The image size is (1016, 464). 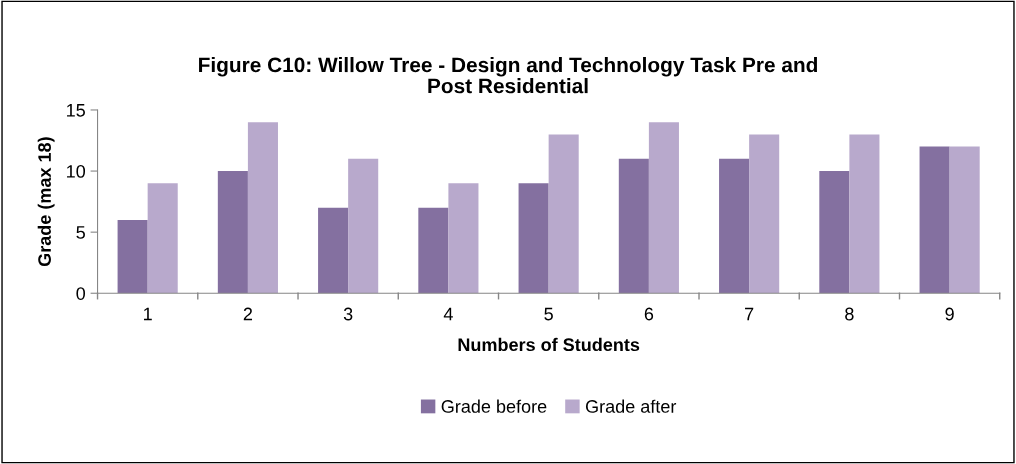 I want to click on legend-label: Grade after, so click(x=631, y=406).